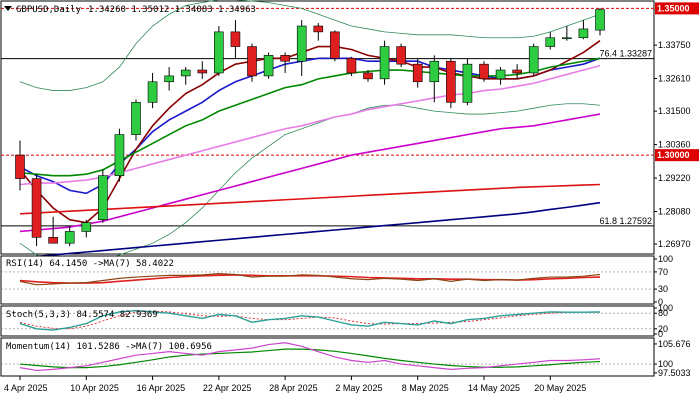 The image size is (700, 400). What do you see at coordinates (8, 8) in the screenshot?
I see `collapse-triangle-icon` at bounding box center [8, 8].